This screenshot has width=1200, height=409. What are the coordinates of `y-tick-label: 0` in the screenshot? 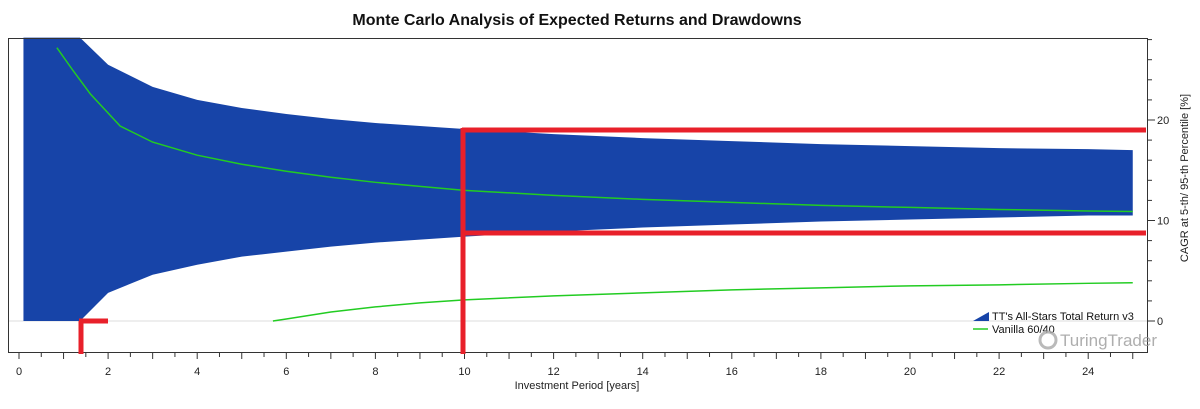 It's located at (1160, 322).